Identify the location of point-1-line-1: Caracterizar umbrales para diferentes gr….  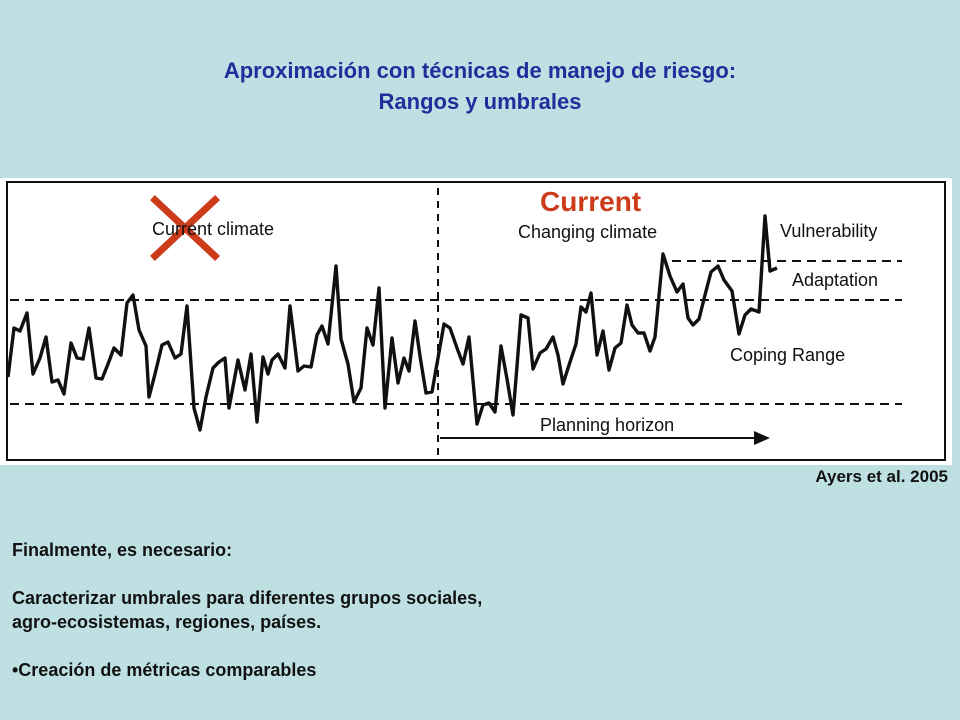
(247, 598).